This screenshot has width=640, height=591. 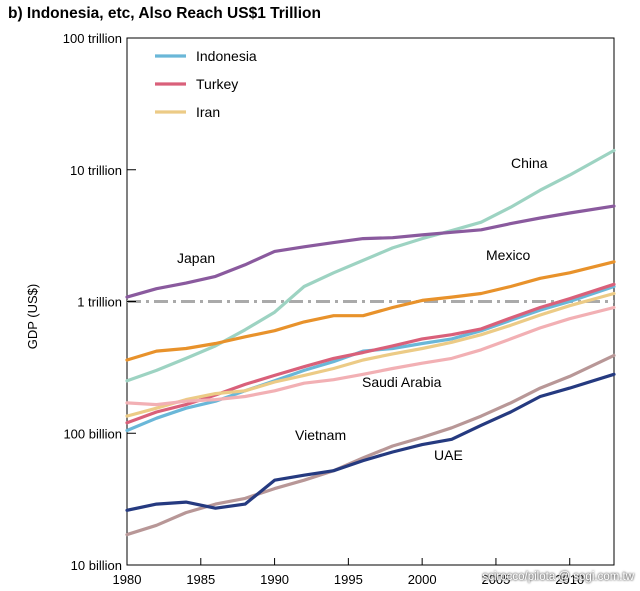 What do you see at coordinates (127, 579) in the screenshot?
I see `x-tick-label: 1980` at bounding box center [127, 579].